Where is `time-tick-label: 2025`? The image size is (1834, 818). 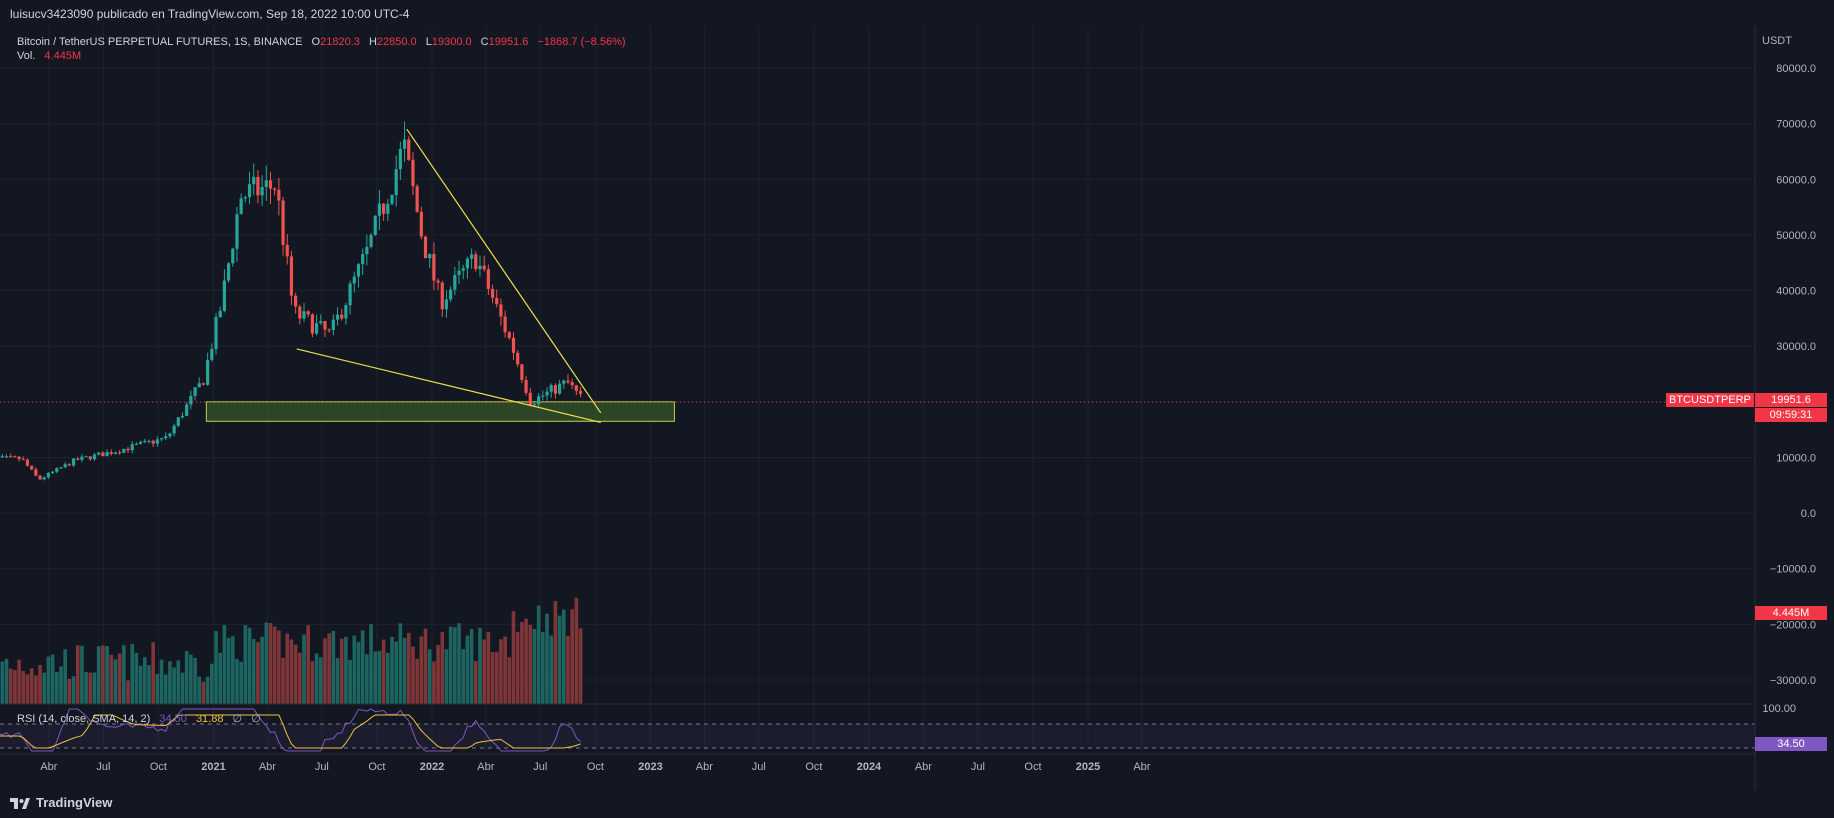
time-tick-label: 2025 is located at coordinates (1088, 767).